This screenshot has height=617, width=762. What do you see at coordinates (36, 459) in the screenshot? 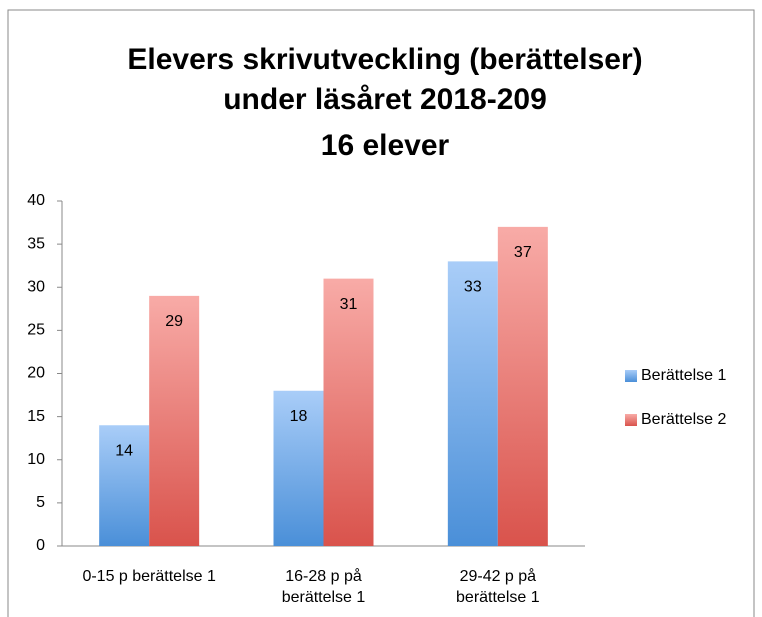
I see `y-tick-label: 10` at bounding box center [36, 459].